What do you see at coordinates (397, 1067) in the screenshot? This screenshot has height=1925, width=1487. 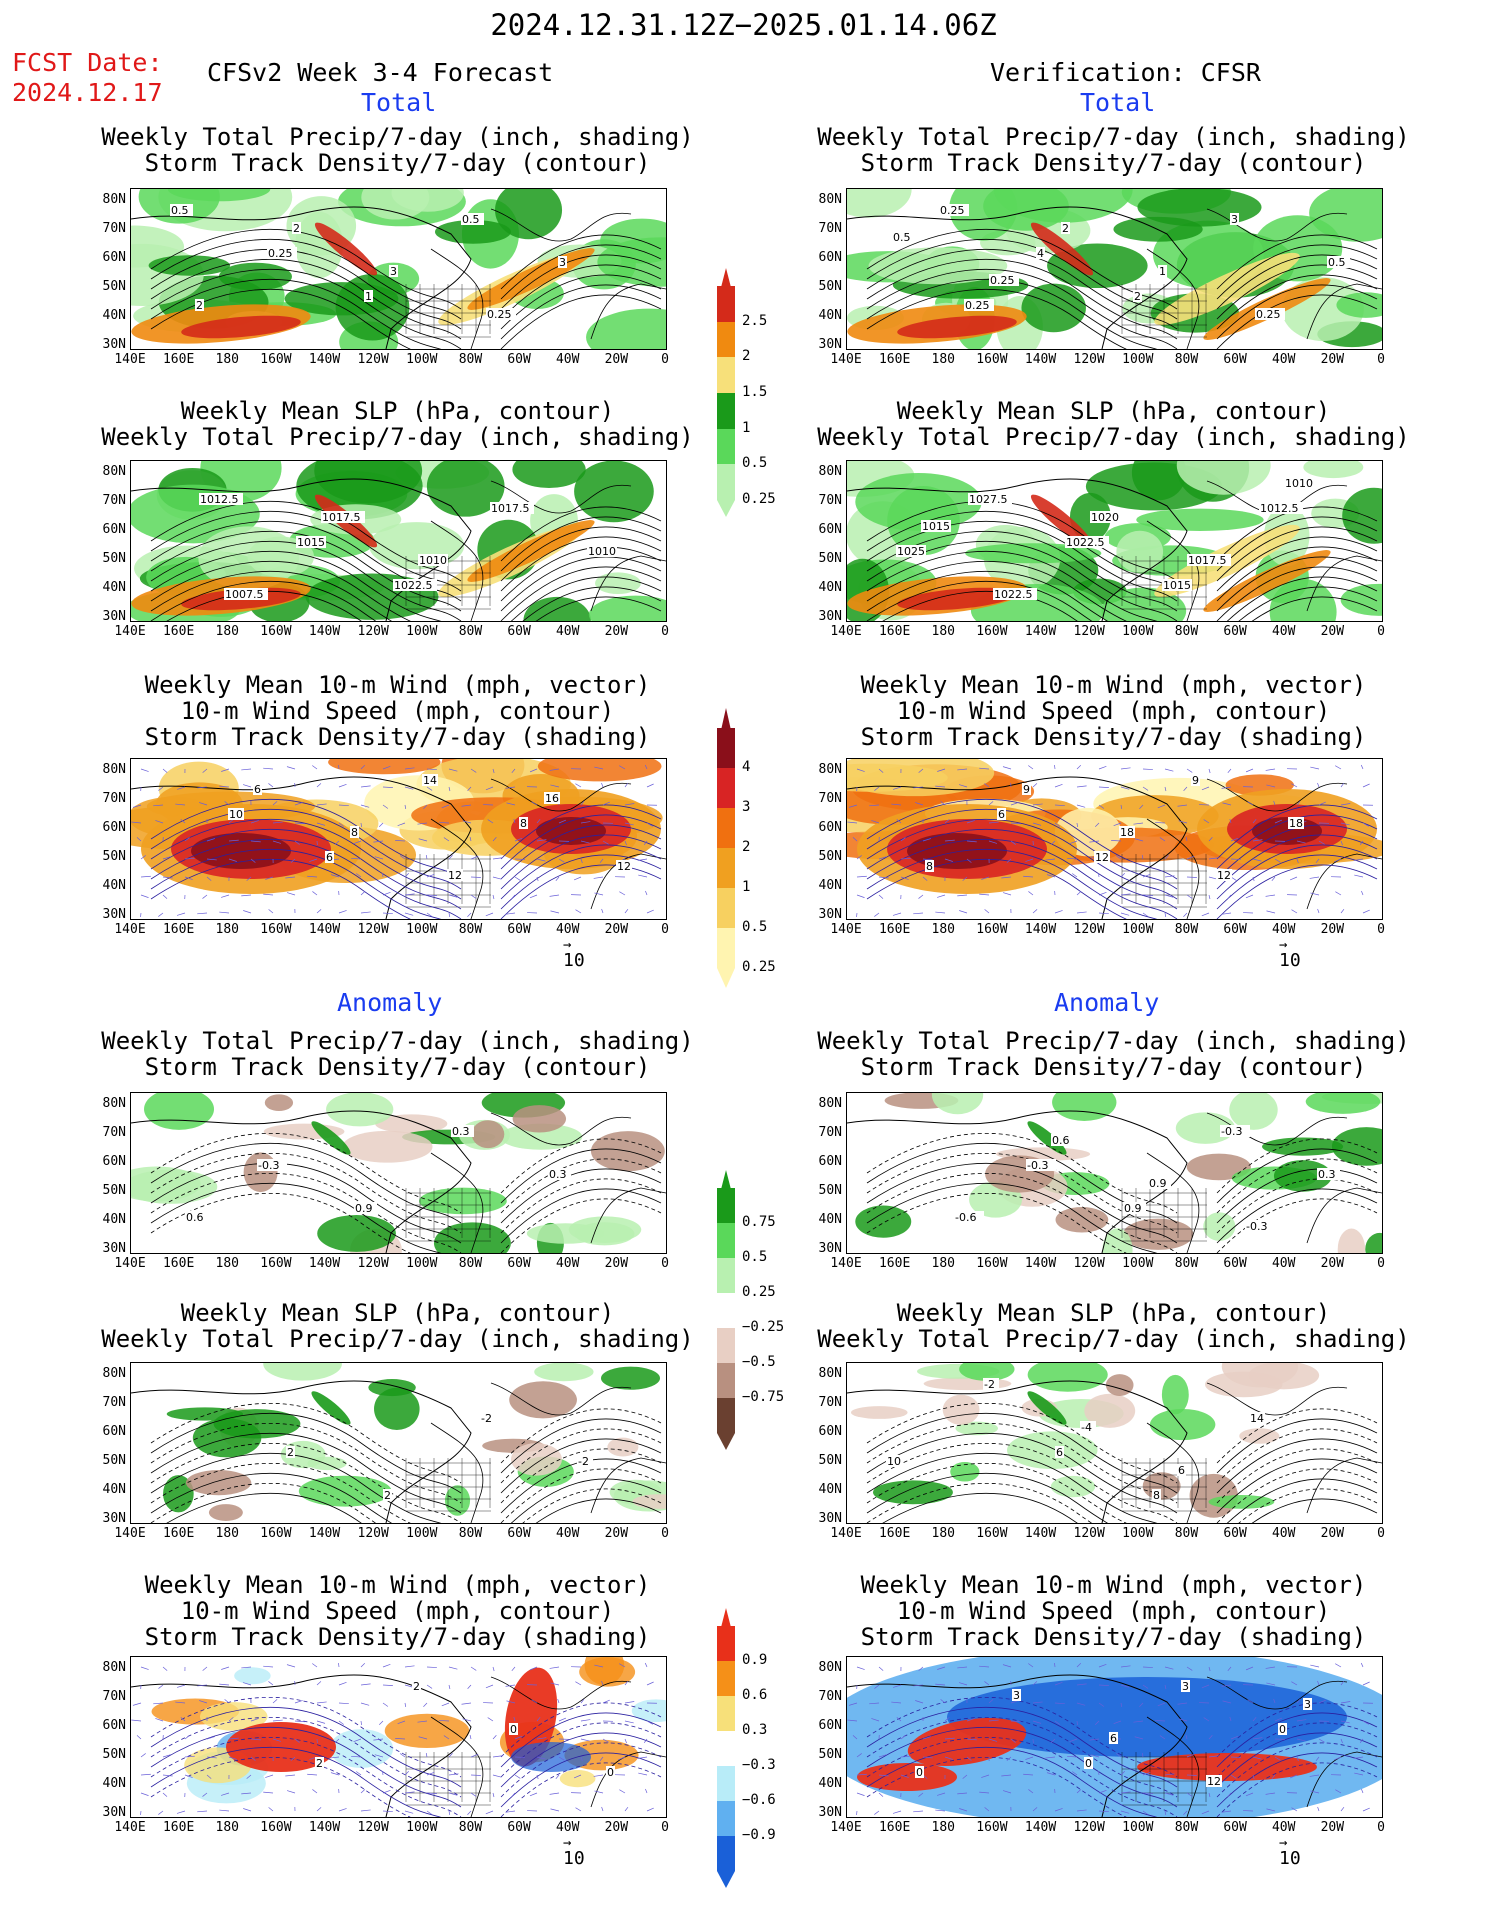 I see `panel-title-line: Storm Track Density/7-day (contour)` at bounding box center [397, 1067].